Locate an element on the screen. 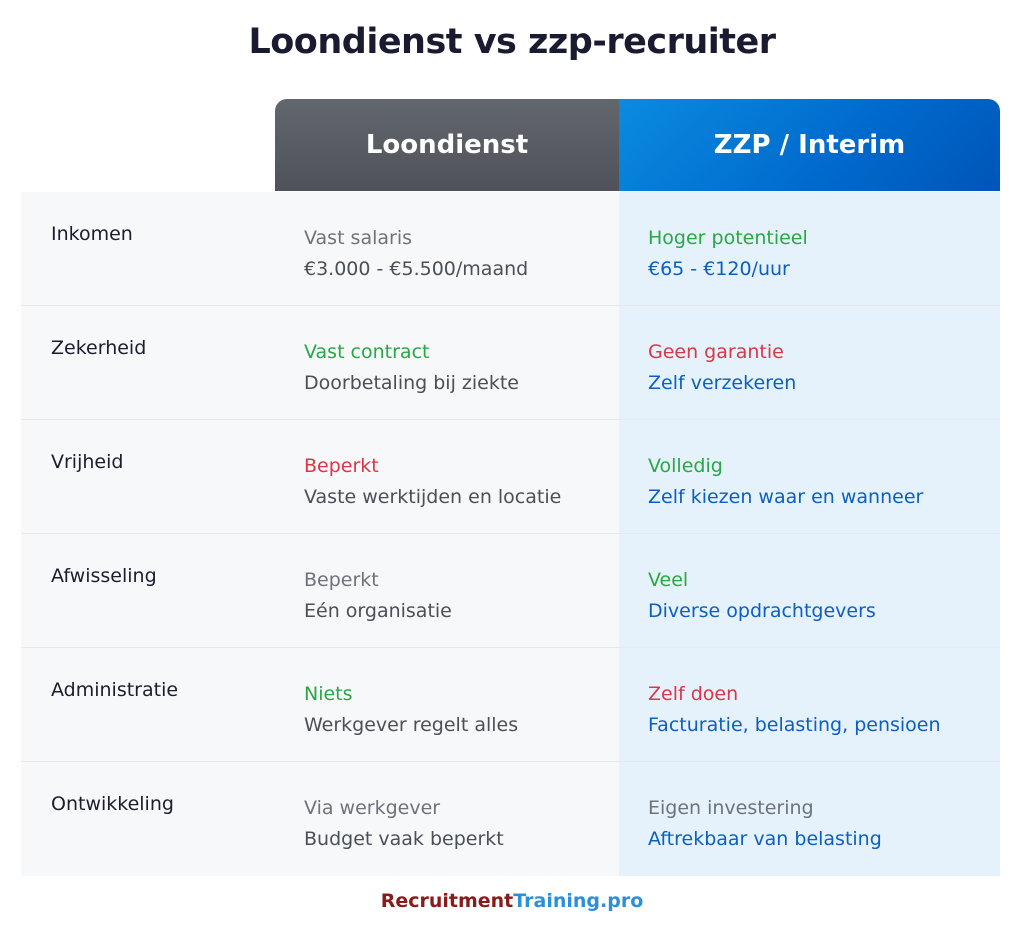  page-title: Loondienst vs zzp-recruiter is located at coordinates (512, 42).